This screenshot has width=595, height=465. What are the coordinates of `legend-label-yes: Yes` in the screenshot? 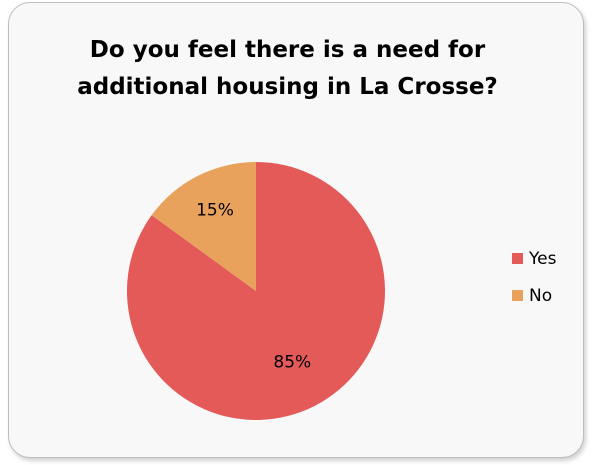 It's located at (543, 258).